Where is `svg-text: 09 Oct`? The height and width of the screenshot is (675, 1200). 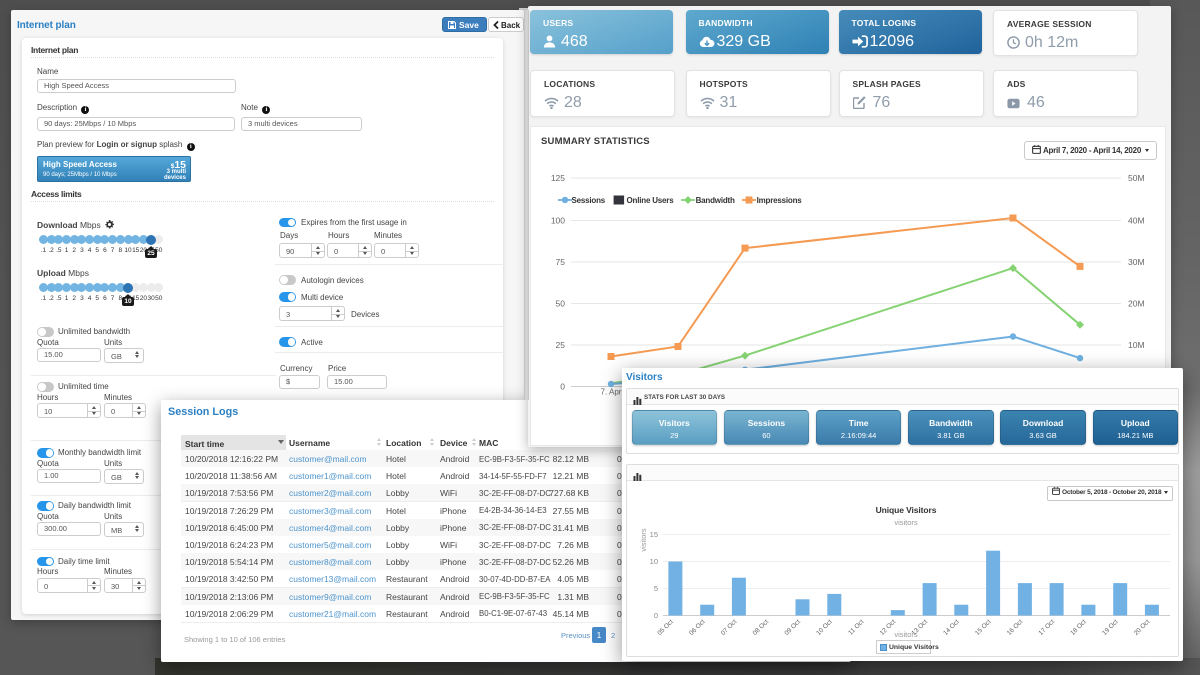
svg-text: 09 Oct is located at coordinates (792, 627).